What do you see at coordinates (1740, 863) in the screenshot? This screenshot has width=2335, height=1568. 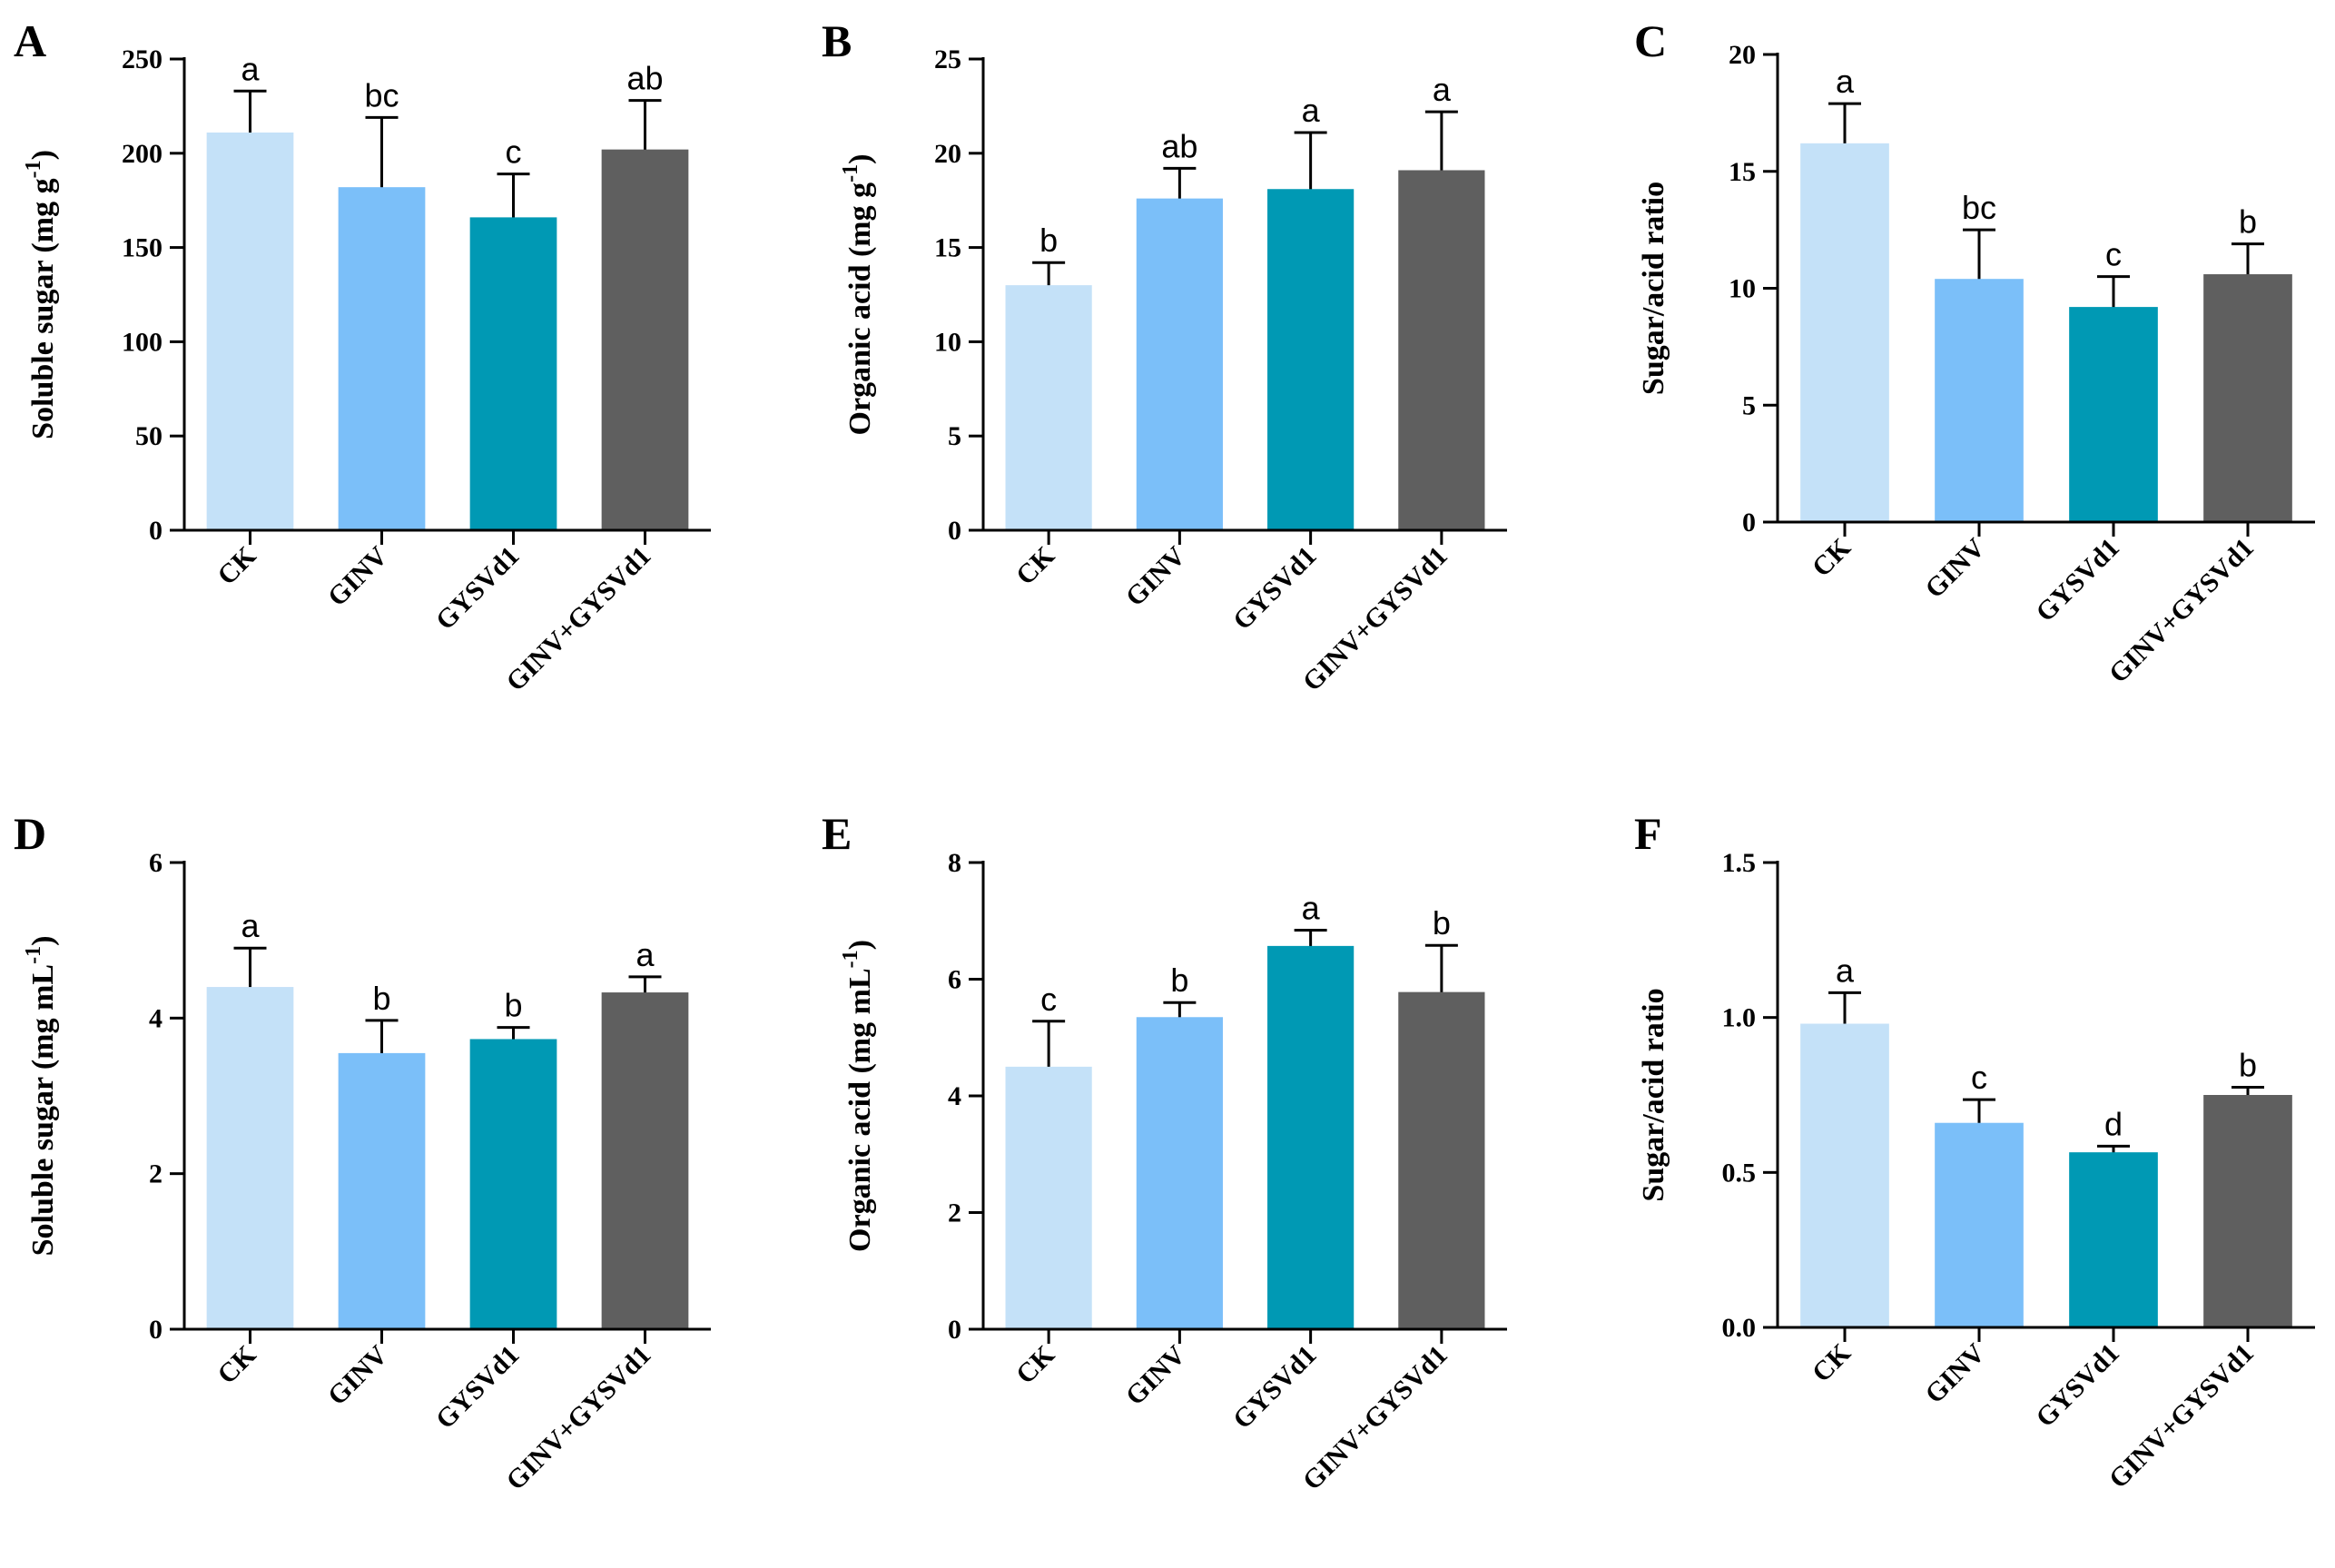 I see `y-tick-label: 1.5` at bounding box center [1740, 863].